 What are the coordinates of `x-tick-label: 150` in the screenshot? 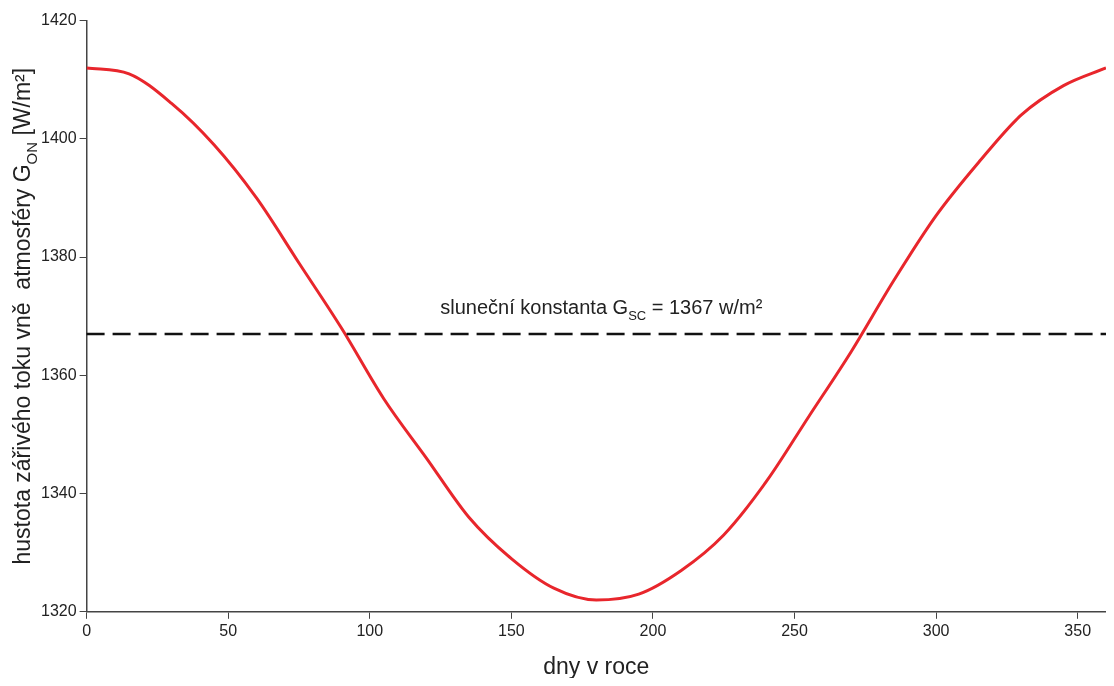 It's located at (511, 630).